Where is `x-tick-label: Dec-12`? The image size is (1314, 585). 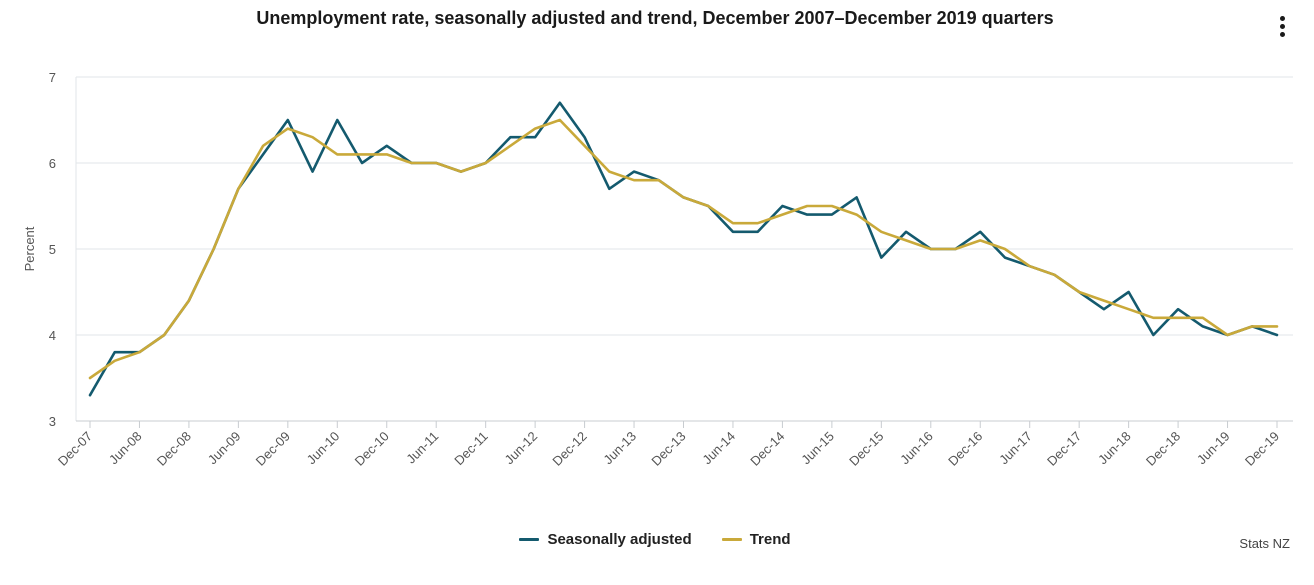
x-tick-label: Dec-12 is located at coordinates (569, 449).